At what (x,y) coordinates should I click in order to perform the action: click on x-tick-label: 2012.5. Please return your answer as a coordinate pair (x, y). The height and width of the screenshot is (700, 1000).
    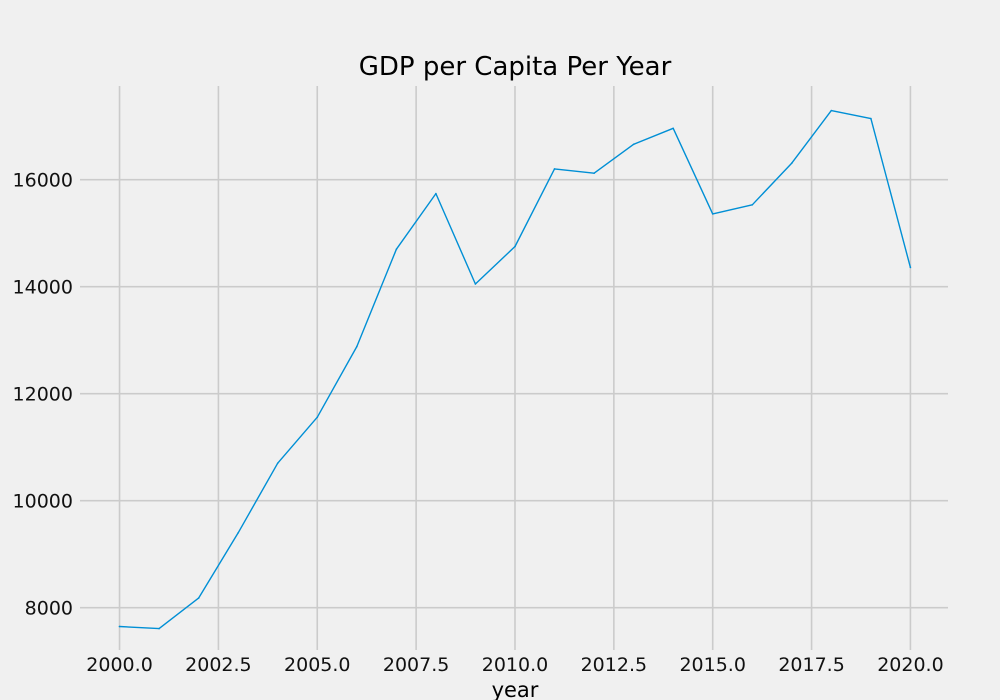
    Looking at the image, I should click on (614, 665).